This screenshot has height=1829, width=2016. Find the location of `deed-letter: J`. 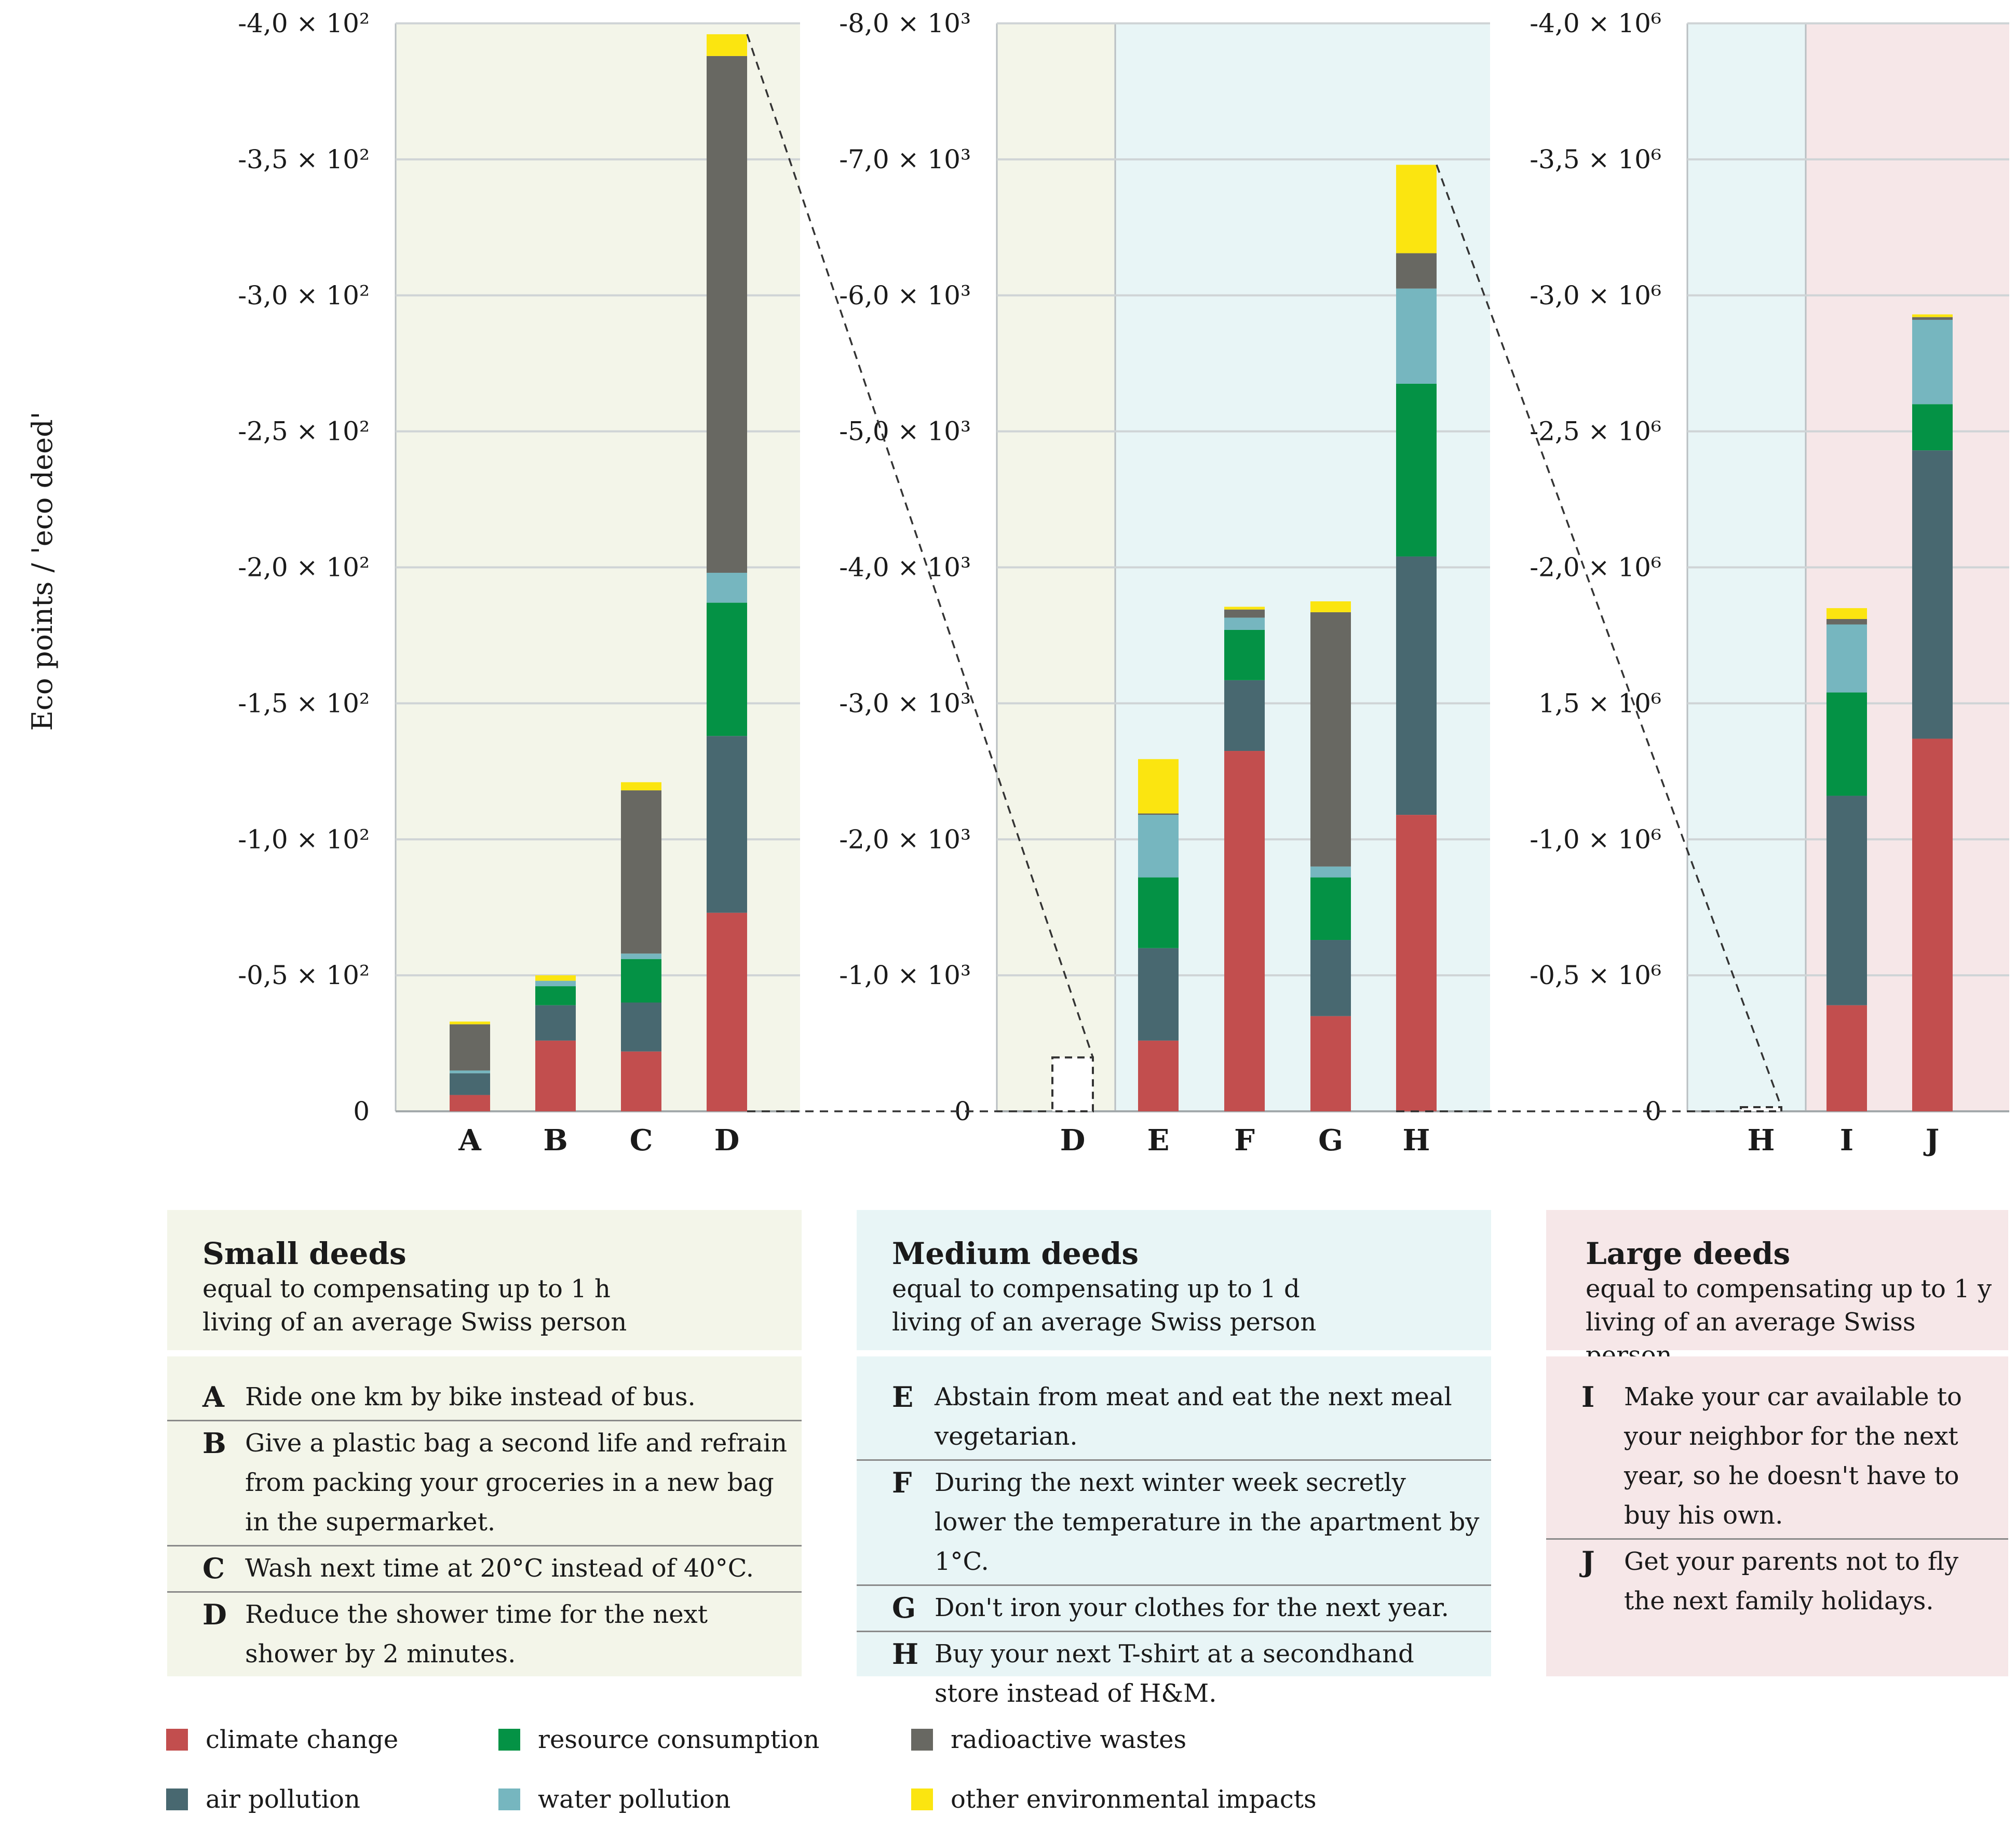

deed-letter: J is located at coordinates (1588, 1561).